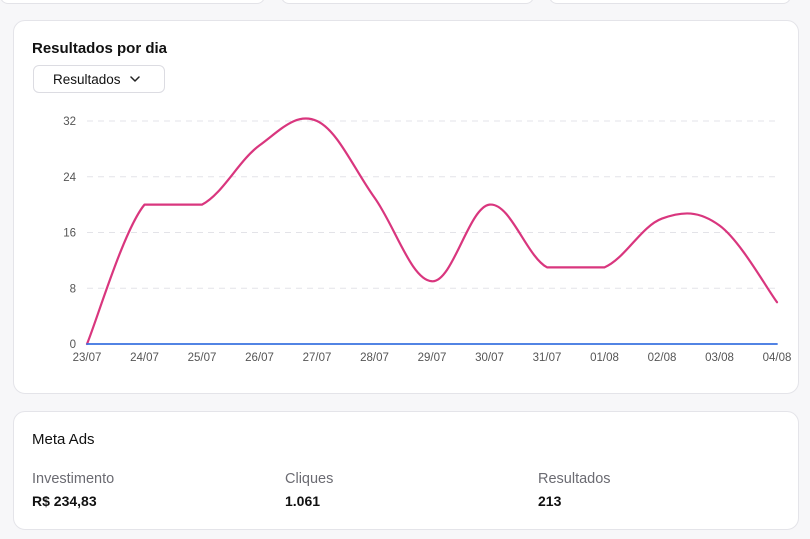  What do you see at coordinates (134, 79) in the screenshot?
I see `chevron-down-icon` at bounding box center [134, 79].